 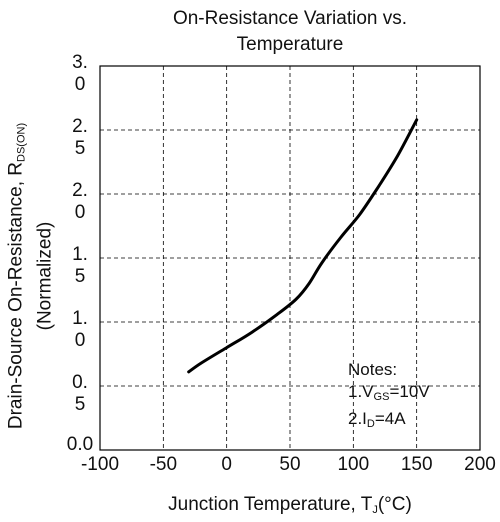 I want to click on y-axis-label-line2: (Normalized), so click(x=45, y=276).